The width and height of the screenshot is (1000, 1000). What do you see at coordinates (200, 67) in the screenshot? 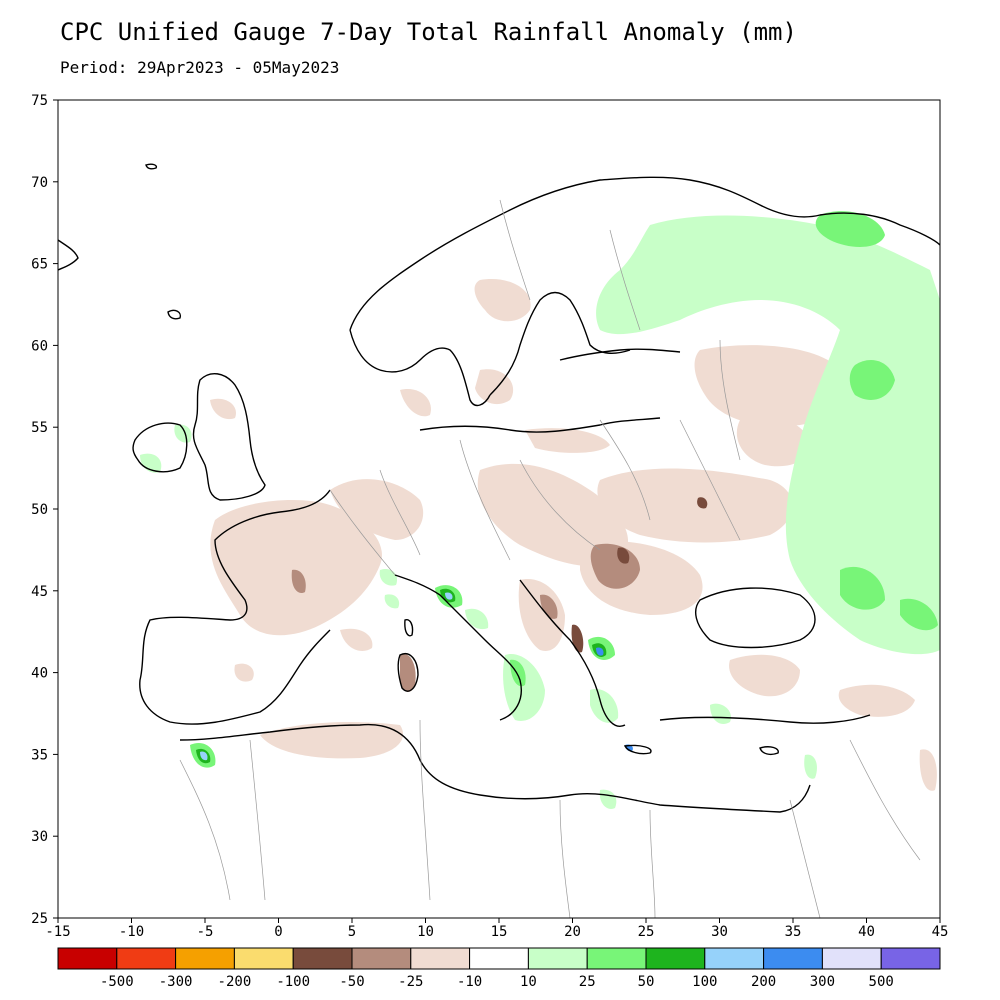
I see `map-period: Period: 29Apr2023 - 05May2023` at bounding box center [200, 67].